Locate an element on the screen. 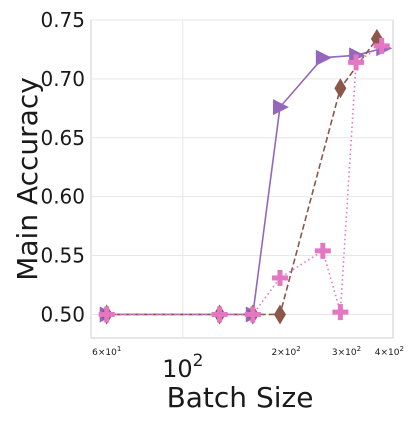 This screenshot has height=429, width=415. y-tick-label: 0.75 is located at coordinates (62, 20).